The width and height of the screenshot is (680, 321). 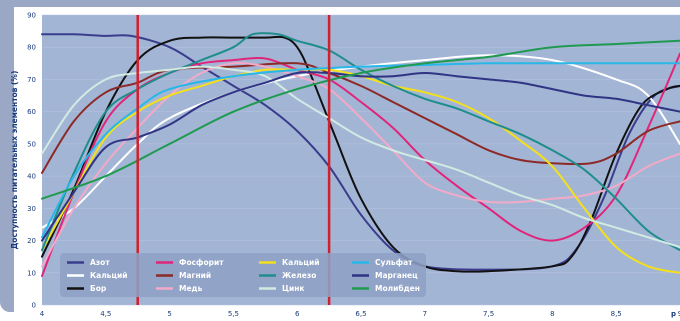 What do you see at coordinates (616, 314) in the screenshot?
I see `x-tick-label: 8,5` at bounding box center [616, 314].